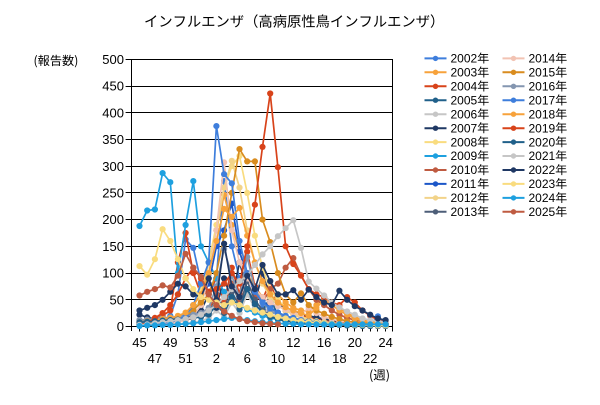  Describe the element at coordinates (113, 166) in the screenshot. I see `svg-text: 300` at that location.